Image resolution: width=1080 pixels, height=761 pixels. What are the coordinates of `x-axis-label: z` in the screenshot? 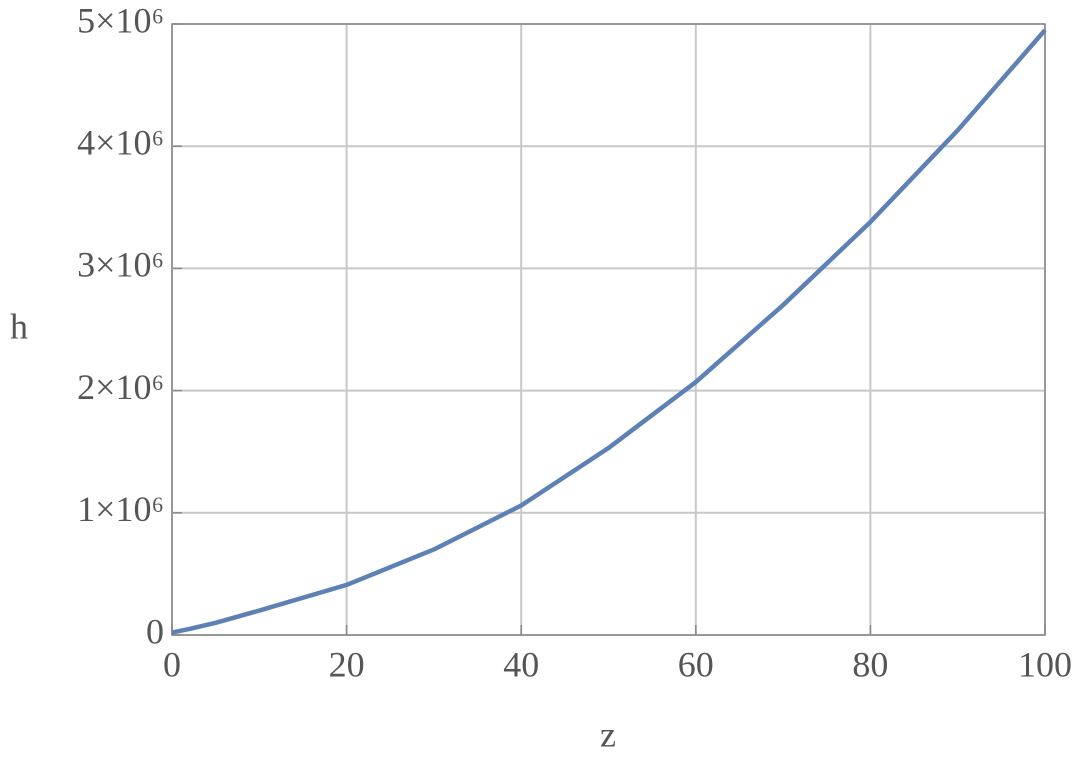 It's located at (608, 734).